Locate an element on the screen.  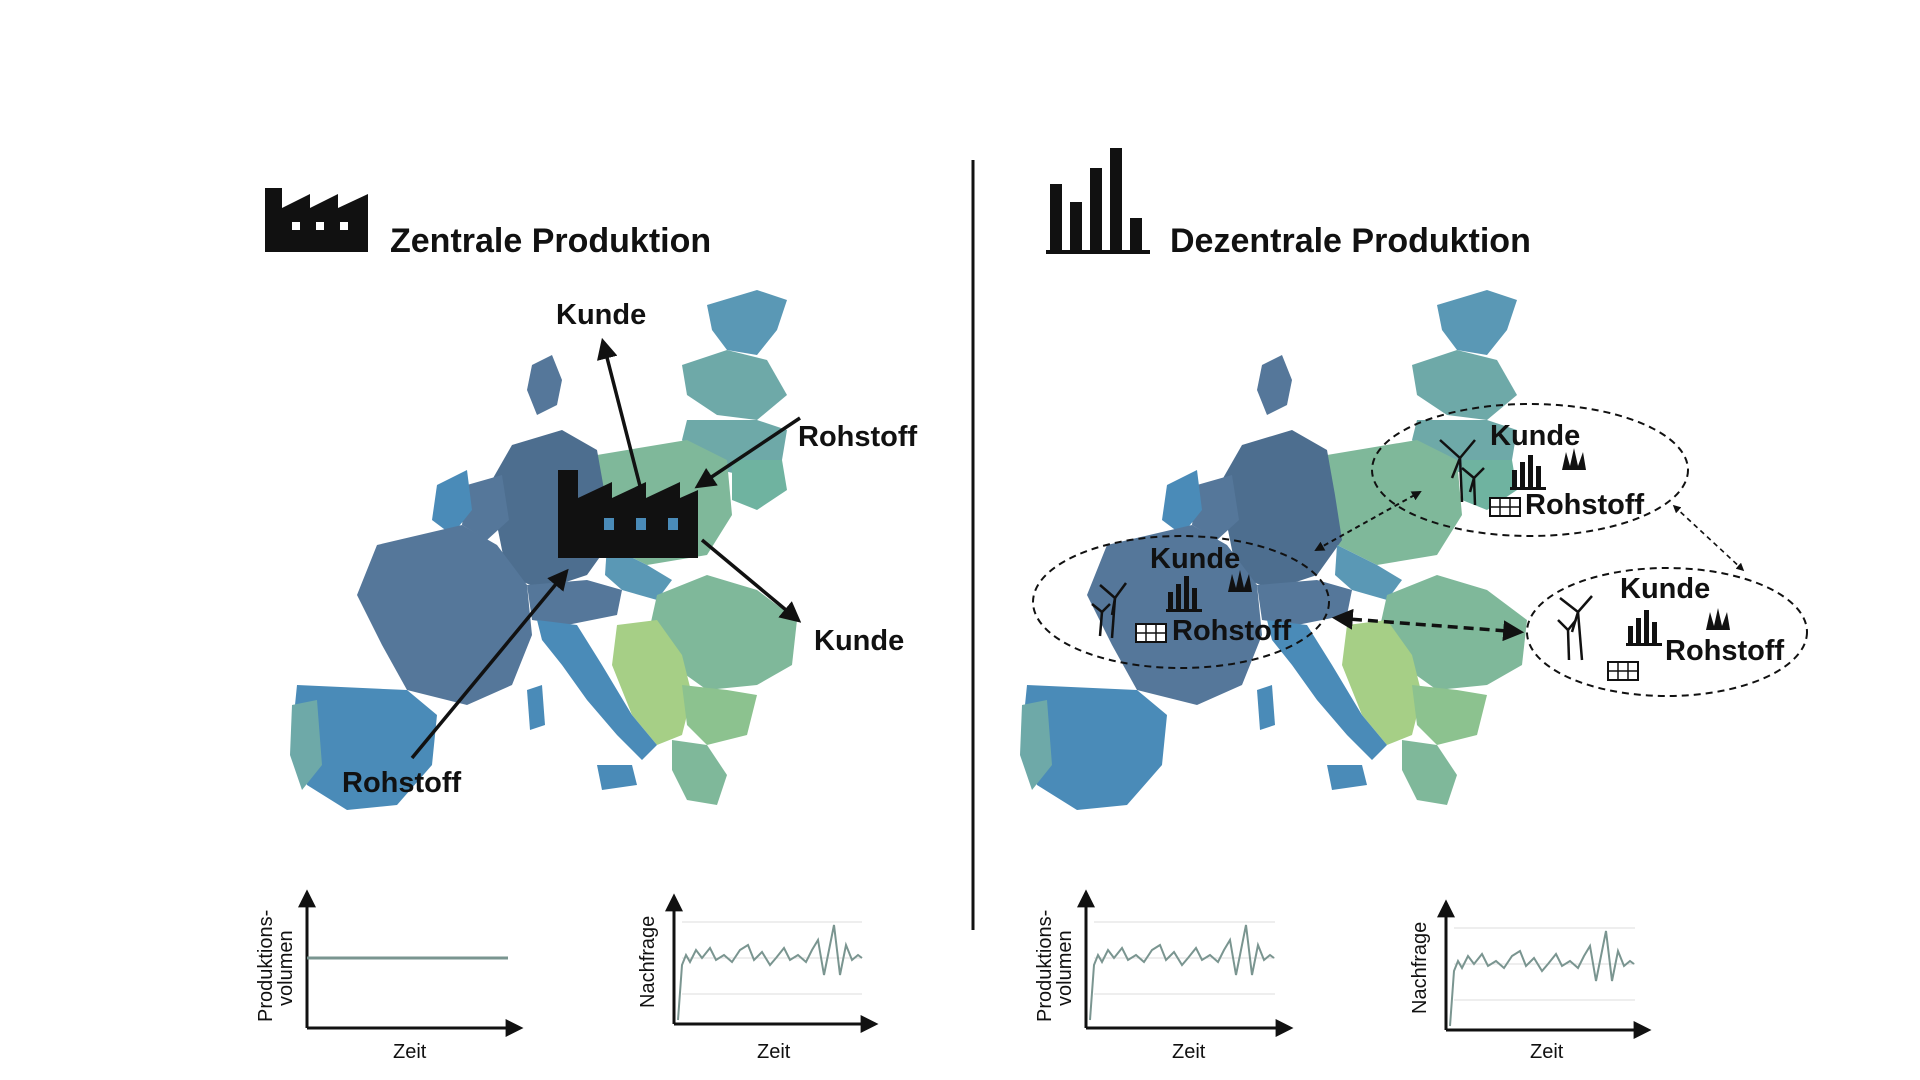
ylabel-production-right-1: Produktions- is located at coordinates (1045, 966).